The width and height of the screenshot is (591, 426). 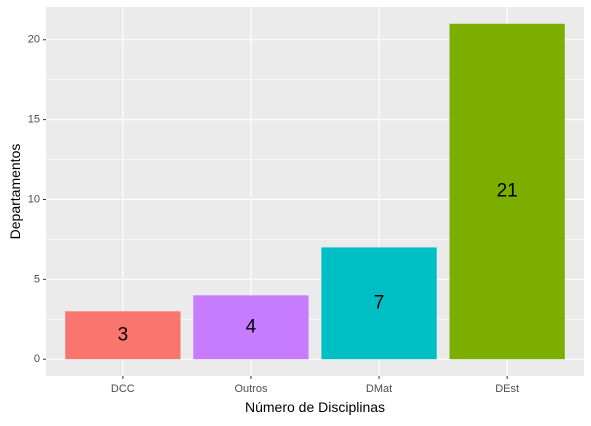 I want to click on data-label-outros: 4, so click(x=251, y=326).